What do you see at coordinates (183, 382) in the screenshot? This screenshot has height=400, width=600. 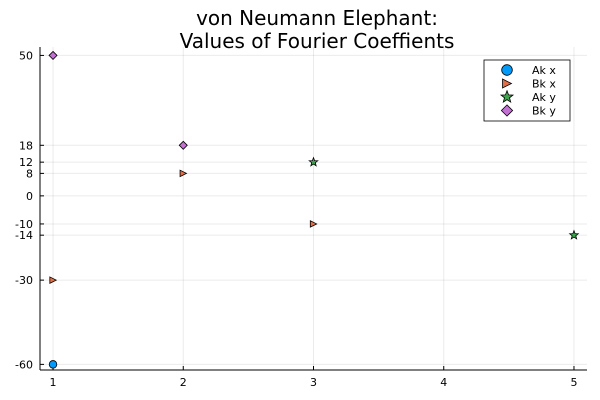 I see `x-tick-label: 2` at bounding box center [183, 382].